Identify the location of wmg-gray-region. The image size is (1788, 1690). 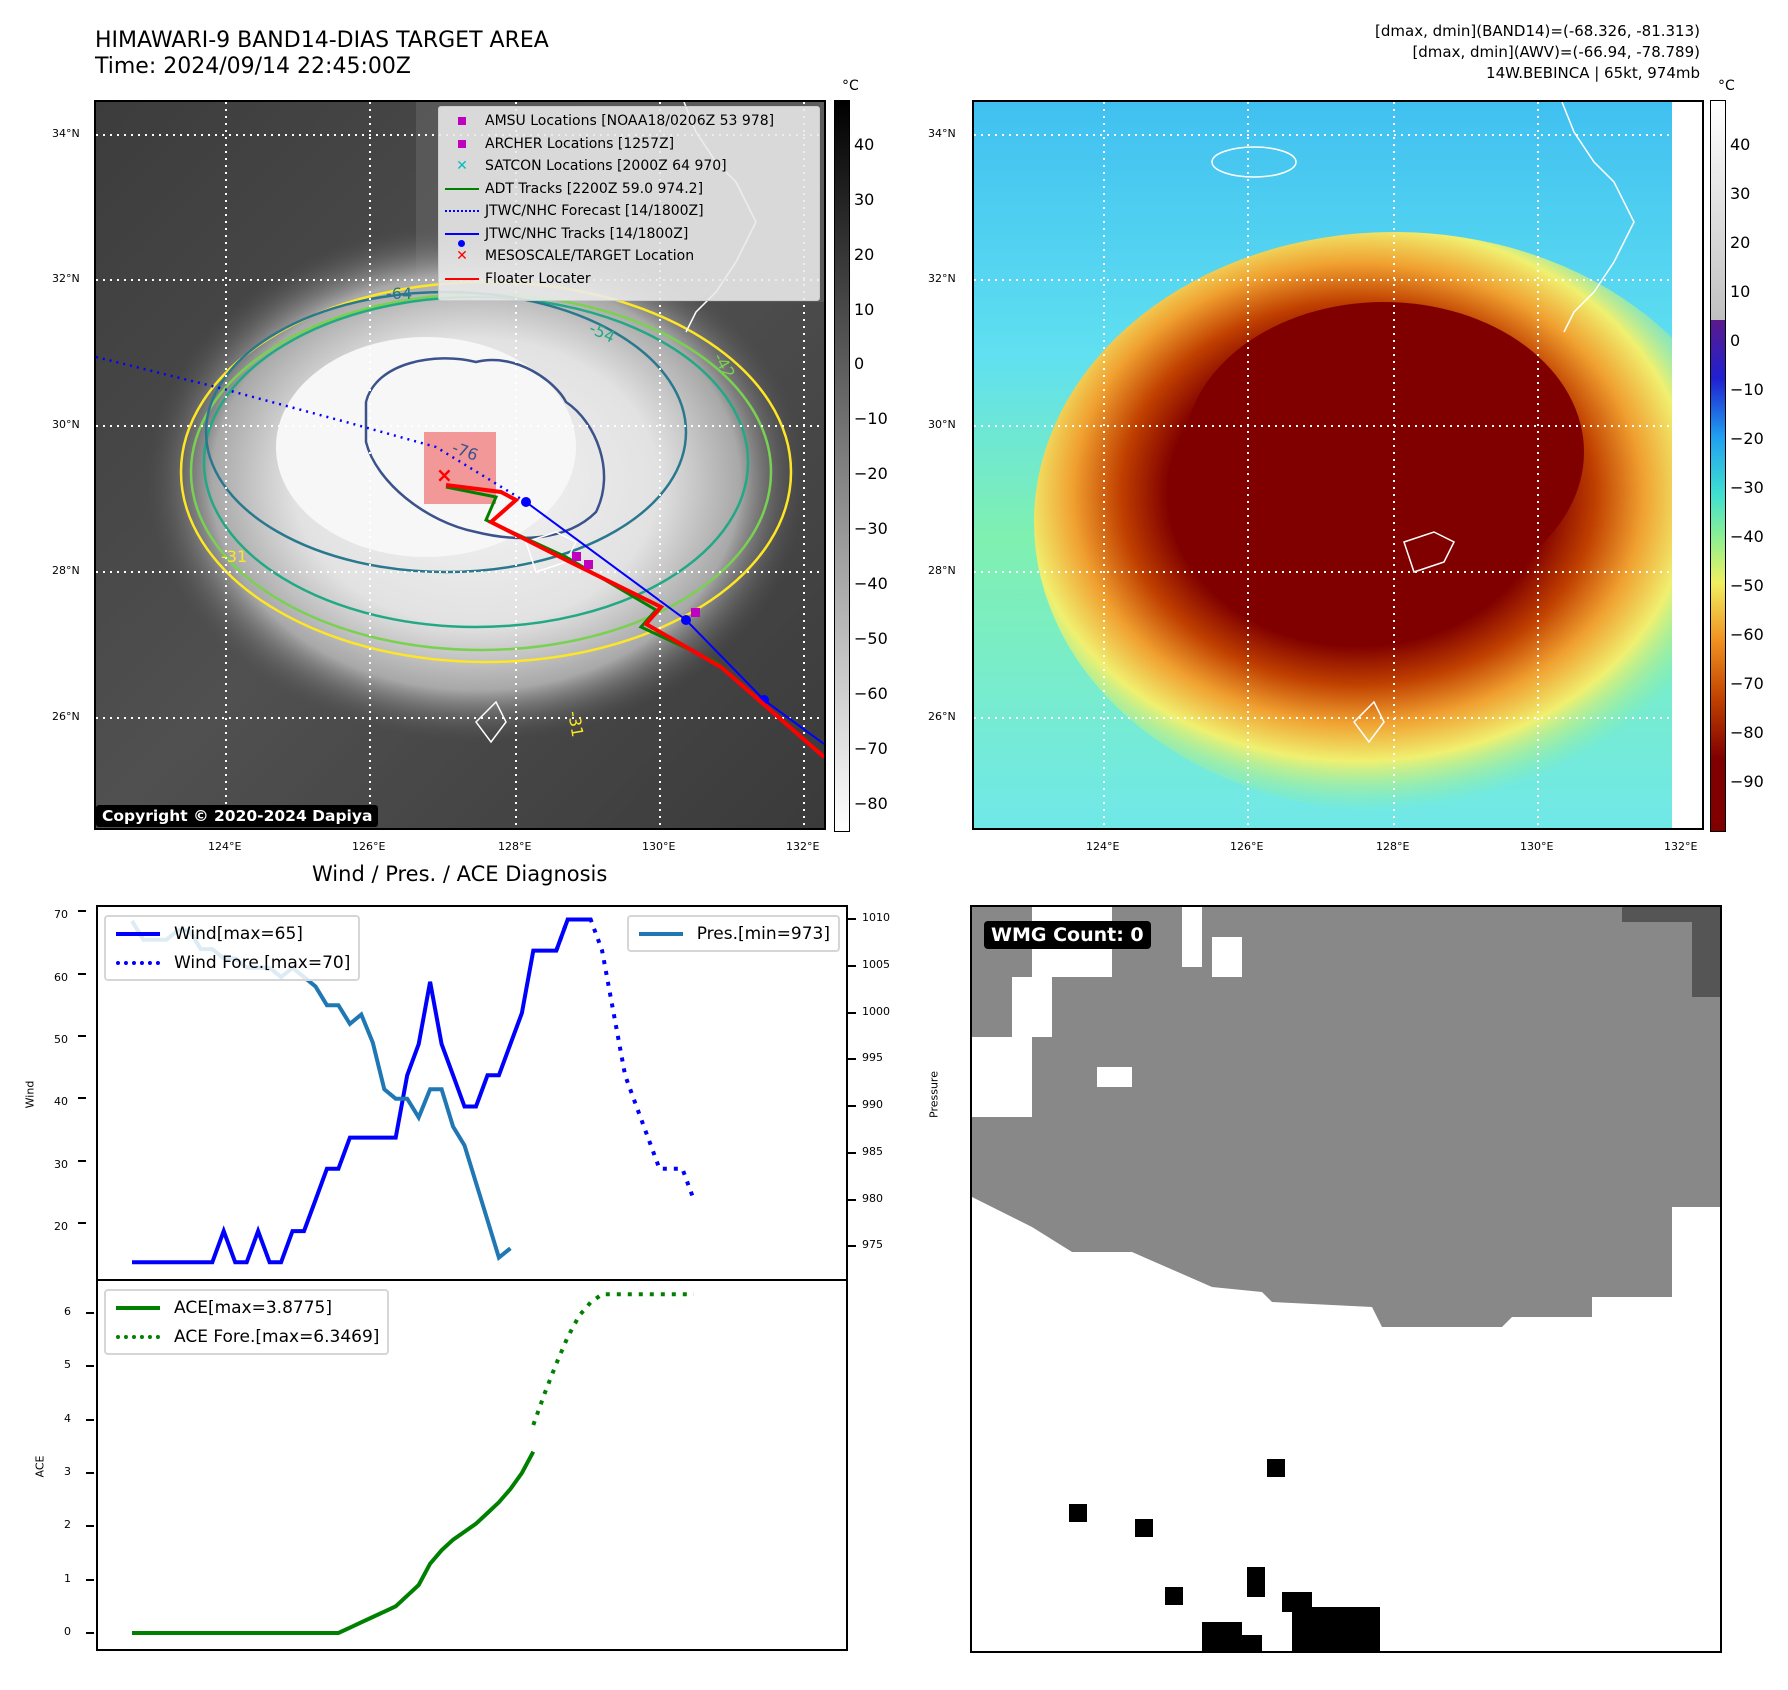
(1346, 1117).